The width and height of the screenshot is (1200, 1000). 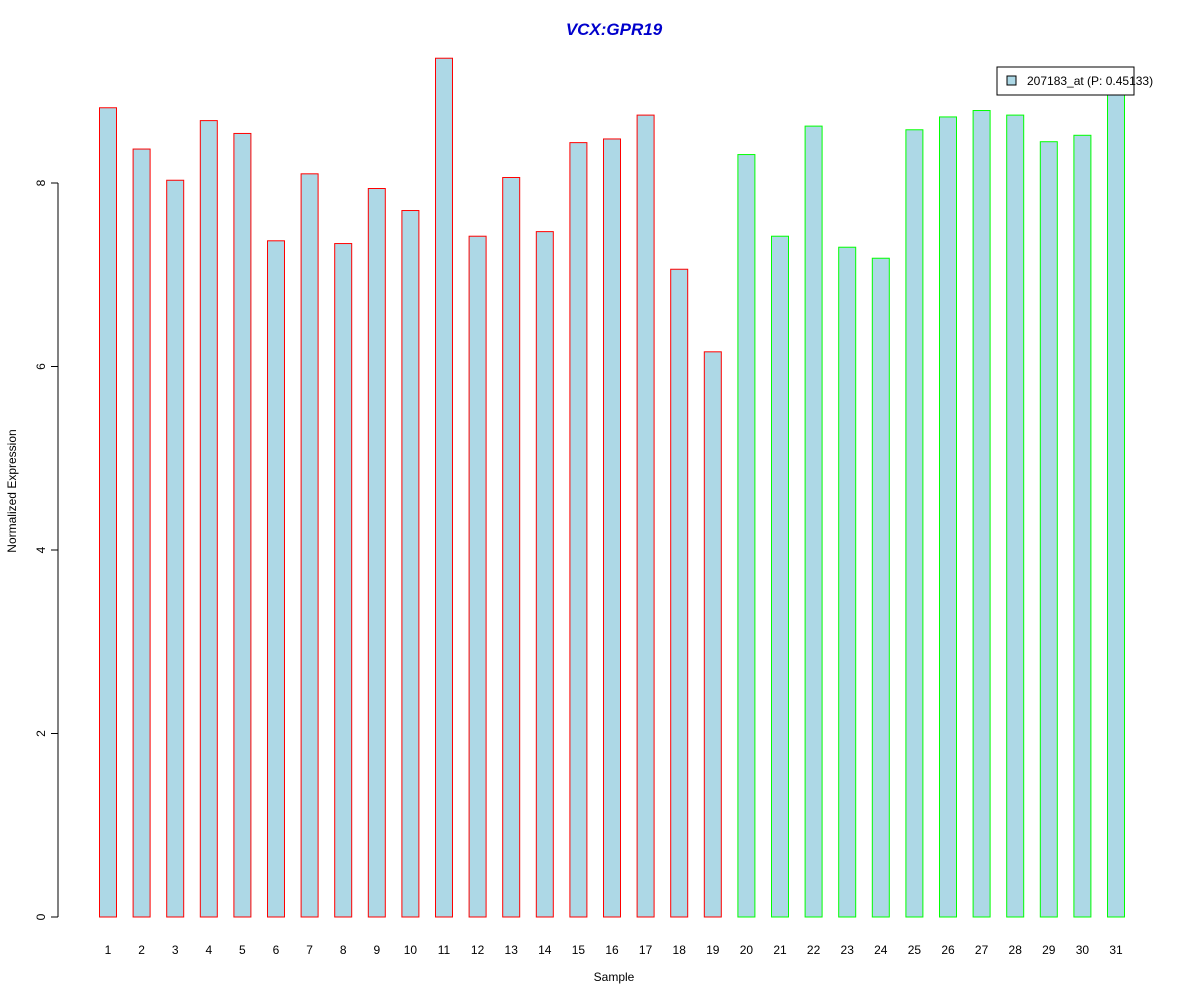 What do you see at coordinates (242, 950) in the screenshot?
I see `x-tick-label: 5` at bounding box center [242, 950].